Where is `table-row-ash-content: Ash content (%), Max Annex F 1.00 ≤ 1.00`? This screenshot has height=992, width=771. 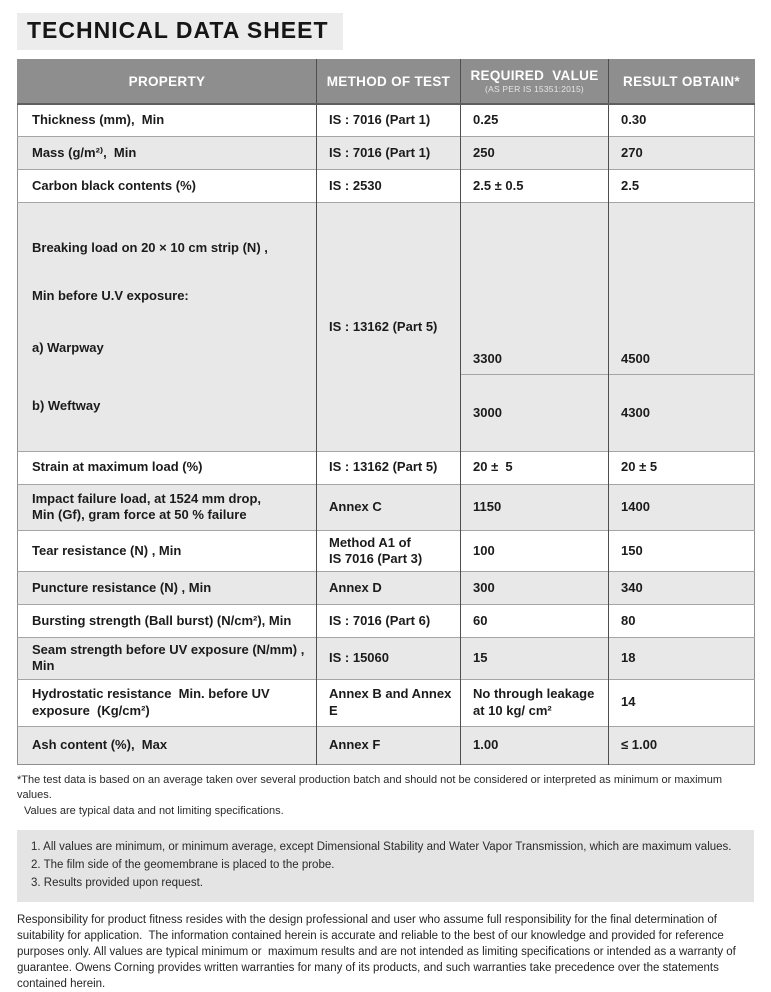
table-row-ash-content: Ash content (%), Max Annex F 1.00 ≤ 1.00 is located at coordinates (386, 744).